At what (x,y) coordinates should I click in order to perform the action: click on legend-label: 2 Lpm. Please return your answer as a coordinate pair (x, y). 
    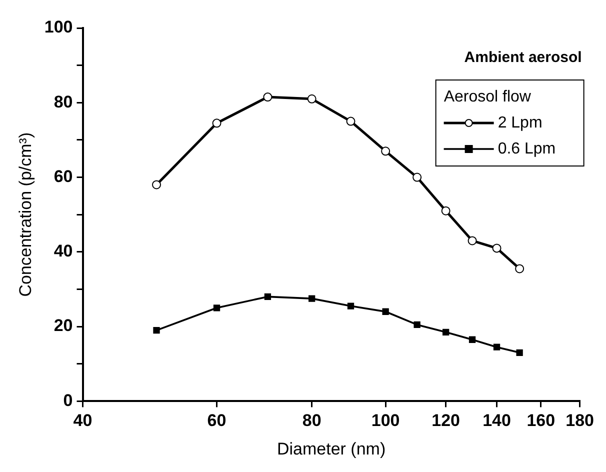
    Looking at the image, I should click on (520, 123).